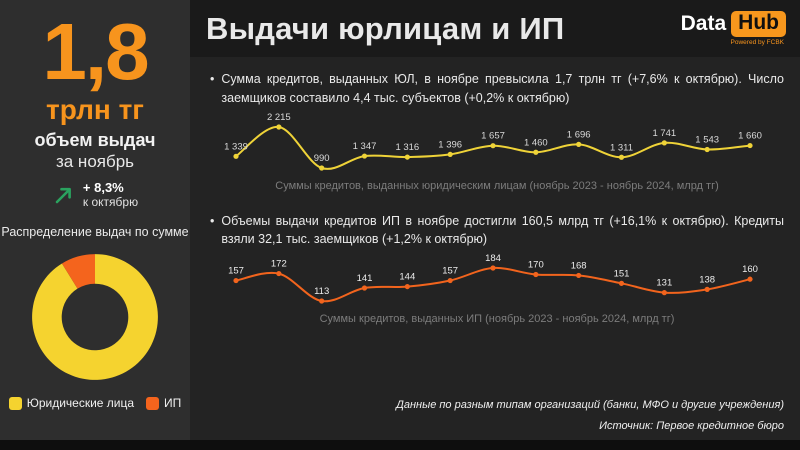 The height and width of the screenshot is (450, 800). Describe the element at coordinates (365, 278) in the screenshot. I see `svg-text: 141` at that location.